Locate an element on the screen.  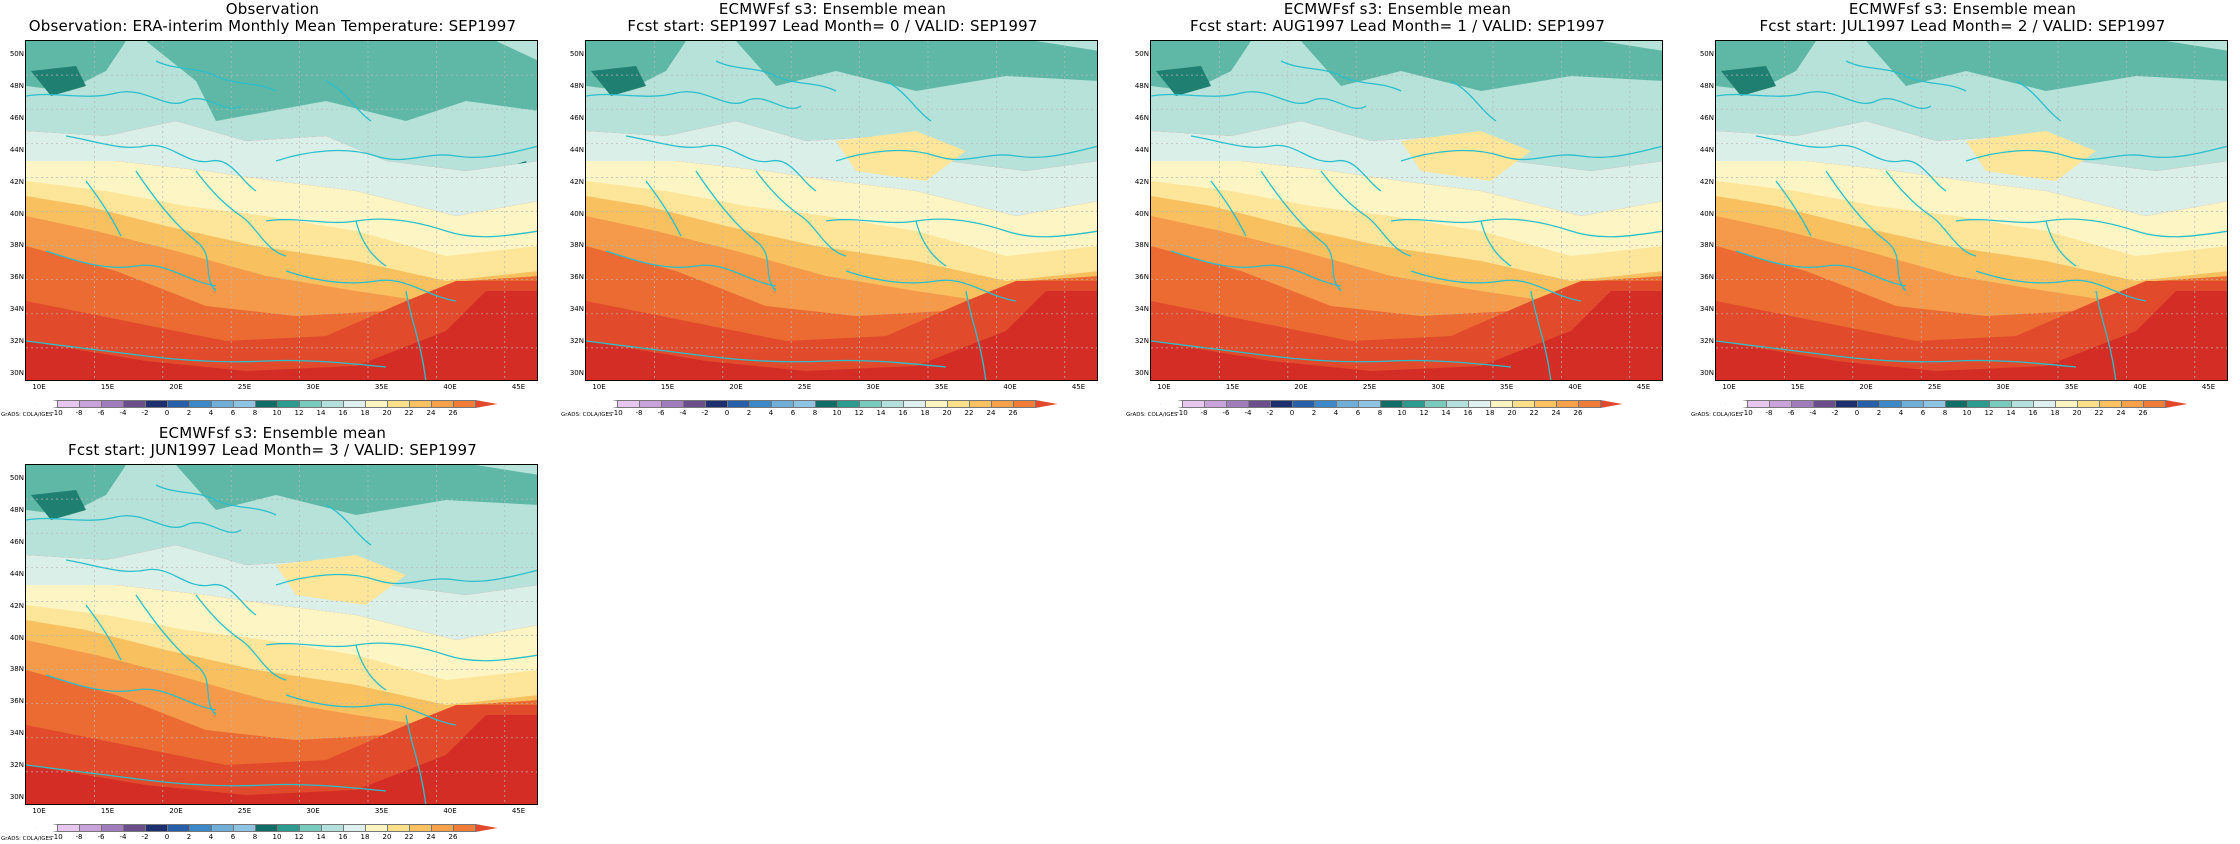
map-frame is located at coordinates (281, 210).